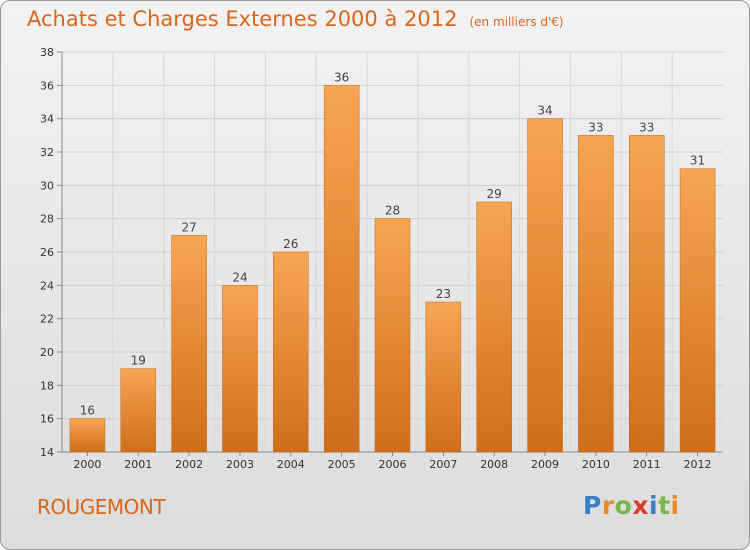 The width and height of the screenshot is (750, 550). What do you see at coordinates (240, 464) in the screenshot?
I see `x-tick-label: 2003` at bounding box center [240, 464].